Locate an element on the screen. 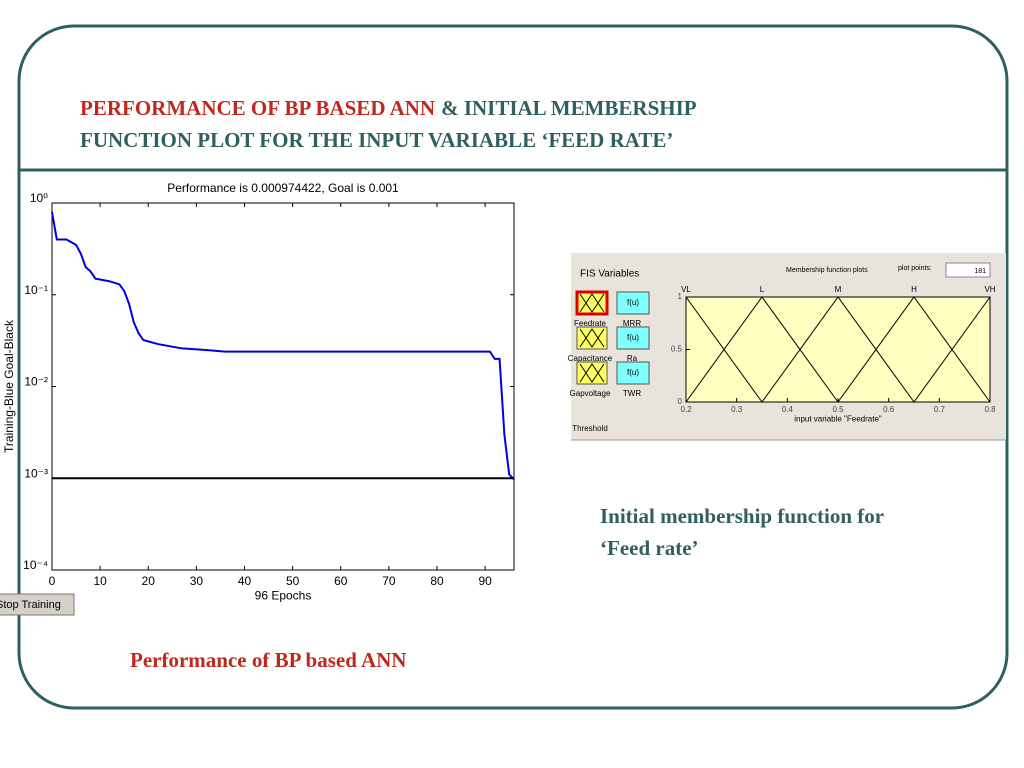 This screenshot has width=1024, height=768. plots-title: Membership function plots is located at coordinates (827, 270).